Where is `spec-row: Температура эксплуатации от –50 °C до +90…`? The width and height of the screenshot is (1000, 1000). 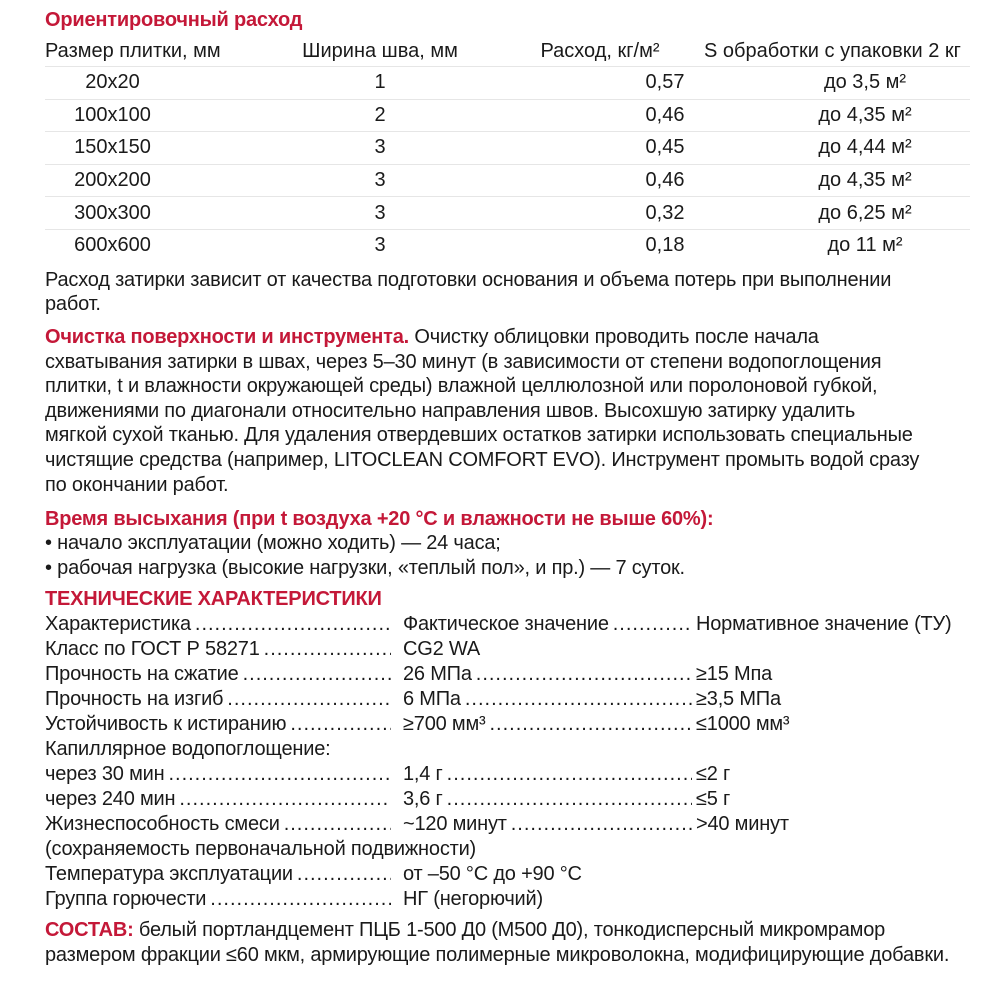 spec-row: Температура эксплуатации от –50 °C до +90… is located at coordinates (510, 873).